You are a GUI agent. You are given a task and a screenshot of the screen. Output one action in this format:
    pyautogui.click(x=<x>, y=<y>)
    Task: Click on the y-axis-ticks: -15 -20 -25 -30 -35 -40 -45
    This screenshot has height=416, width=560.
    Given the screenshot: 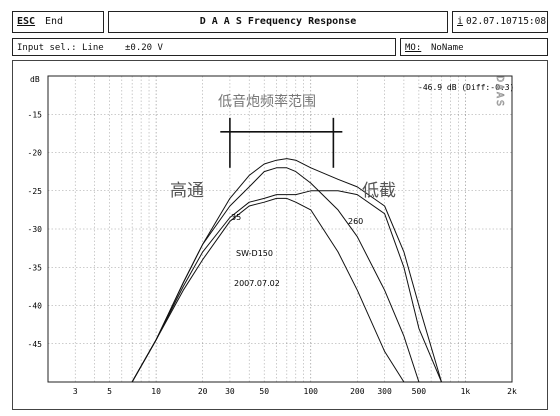 What is the action you would take?
    pyautogui.click(x=35, y=229)
    